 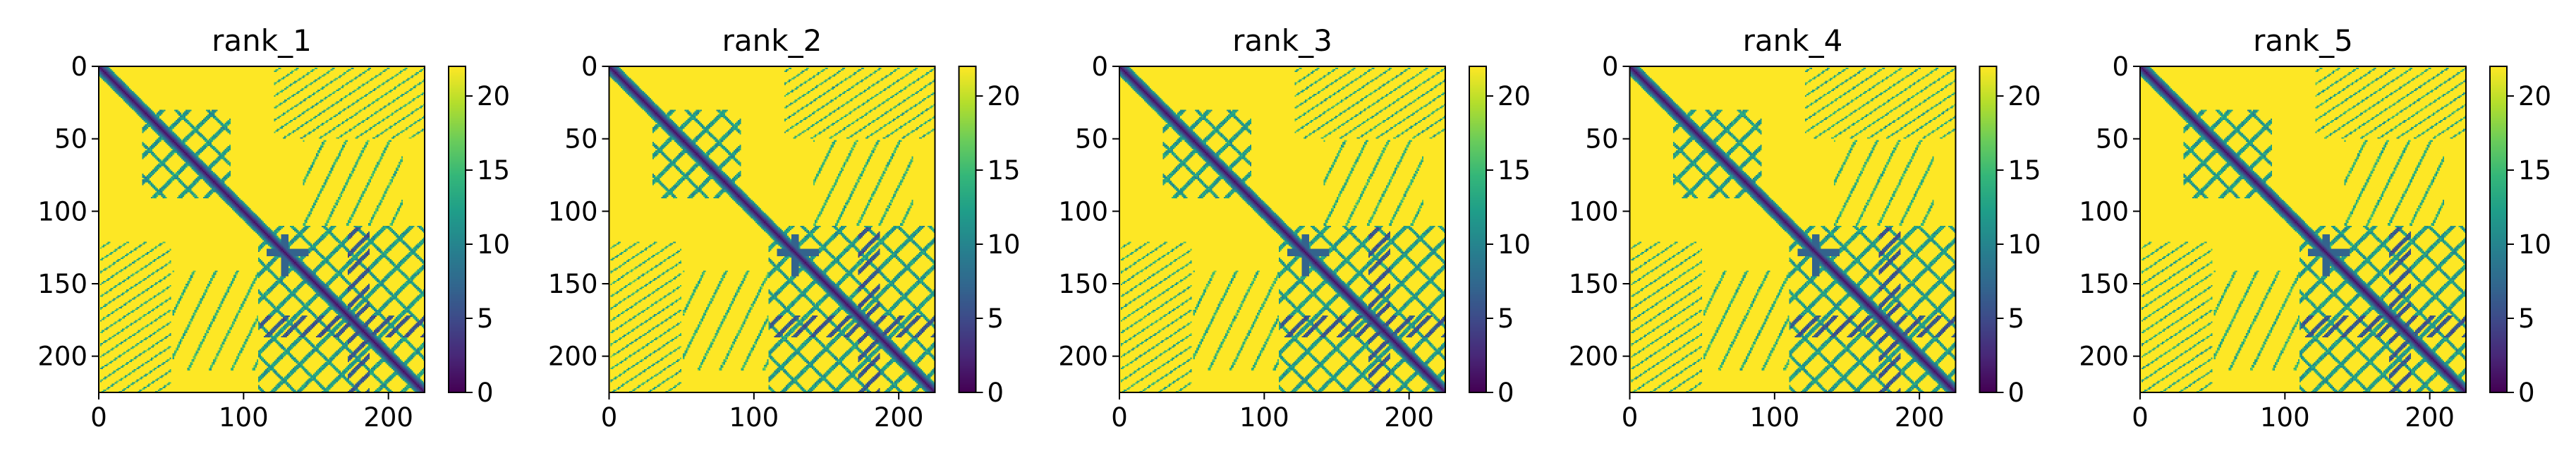 I want to click on panel-title: rank_4, so click(x=1793, y=40).